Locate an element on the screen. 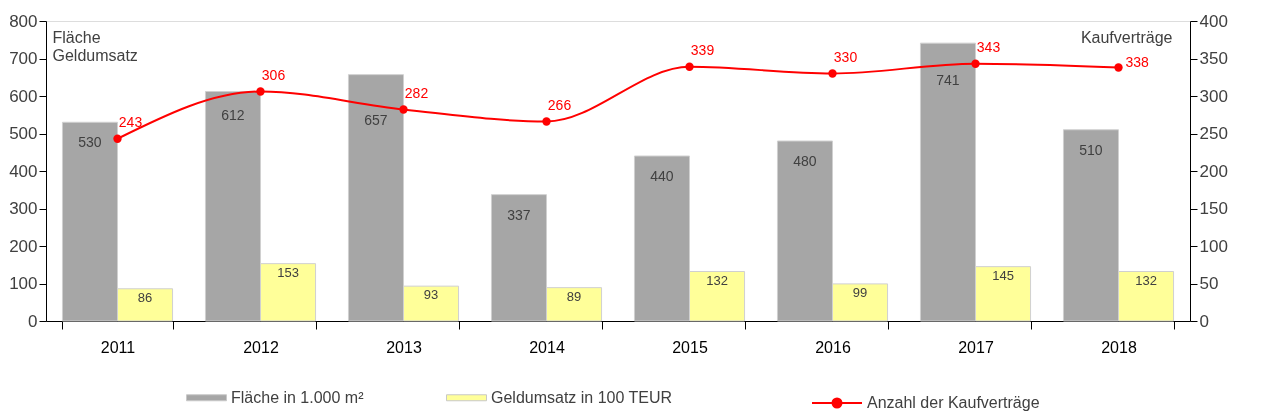  y2-tick-label: 100 is located at coordinates (1213, 246).